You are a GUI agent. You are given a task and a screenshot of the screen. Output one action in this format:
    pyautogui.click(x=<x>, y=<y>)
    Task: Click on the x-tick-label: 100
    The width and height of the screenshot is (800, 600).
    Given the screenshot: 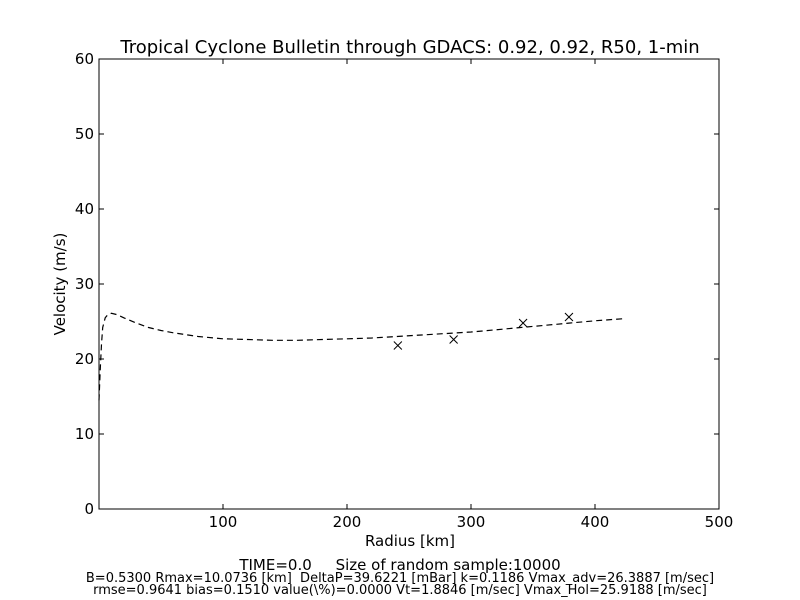 What is the action you would take?
    pyautogui.click(x=223, y=522)
    